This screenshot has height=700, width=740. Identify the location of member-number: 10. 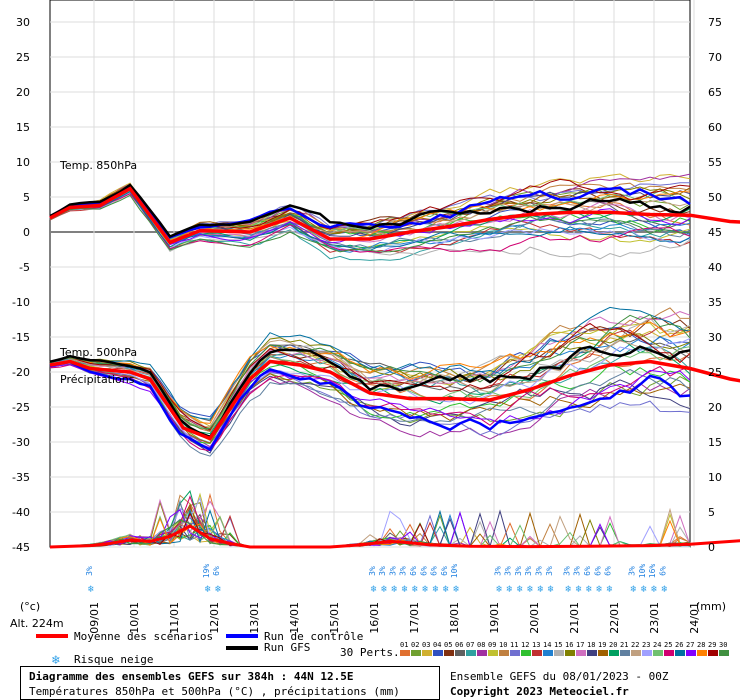
(503, 645).